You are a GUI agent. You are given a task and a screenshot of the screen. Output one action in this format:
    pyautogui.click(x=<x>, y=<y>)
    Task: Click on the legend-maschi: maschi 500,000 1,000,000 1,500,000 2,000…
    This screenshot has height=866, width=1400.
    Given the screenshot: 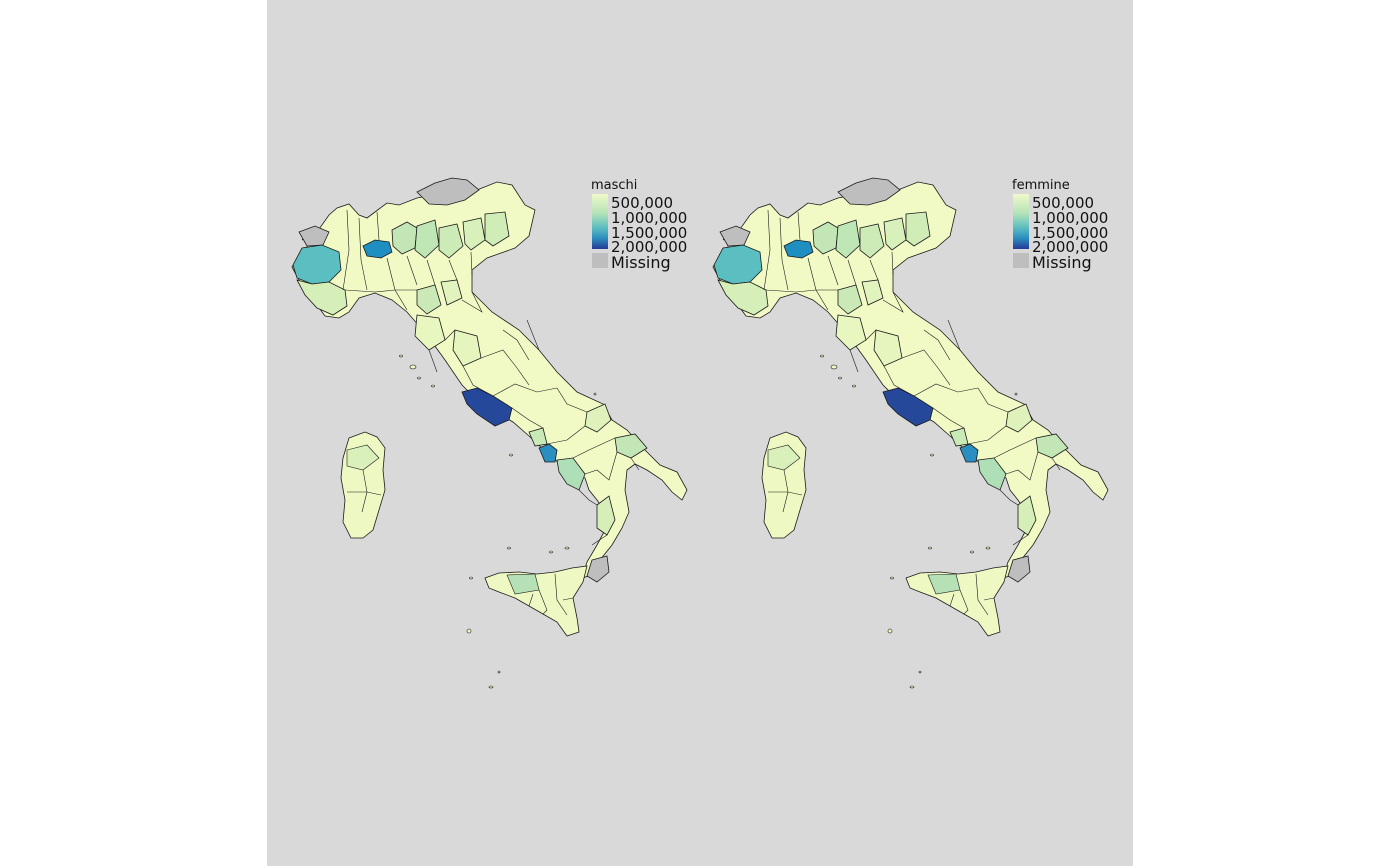 What is the action you would take?
    pyautogui.click(x=639, y=225)
    